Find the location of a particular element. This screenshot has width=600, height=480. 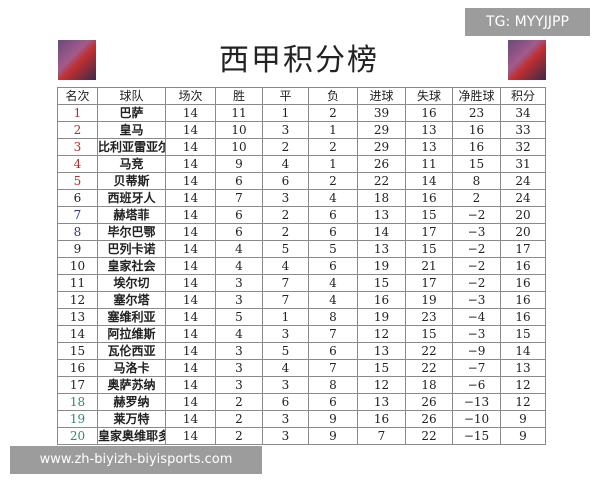

lost-cell: 9 is located at coordinates (333, 419).